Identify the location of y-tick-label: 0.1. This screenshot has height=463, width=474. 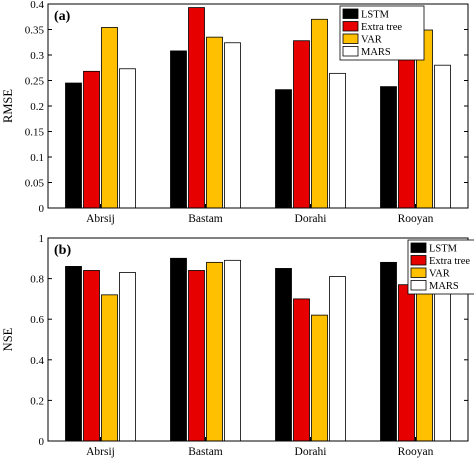
(37, 158).